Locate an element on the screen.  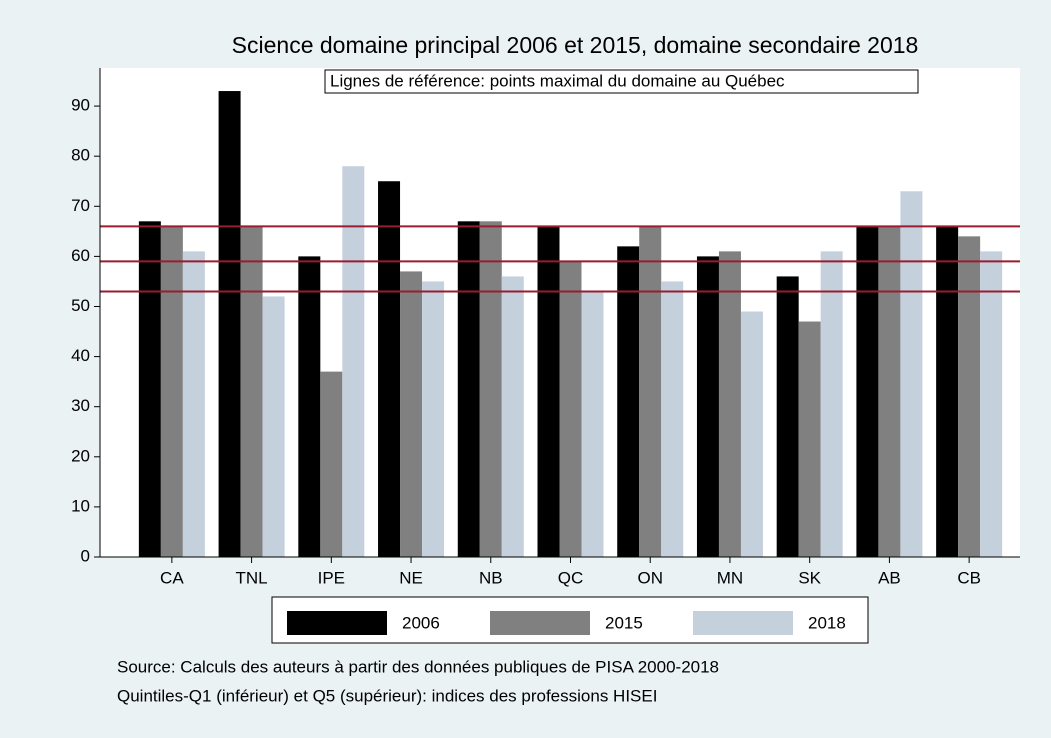
y-tick-label: 90 is located at coordinates (80, 105).